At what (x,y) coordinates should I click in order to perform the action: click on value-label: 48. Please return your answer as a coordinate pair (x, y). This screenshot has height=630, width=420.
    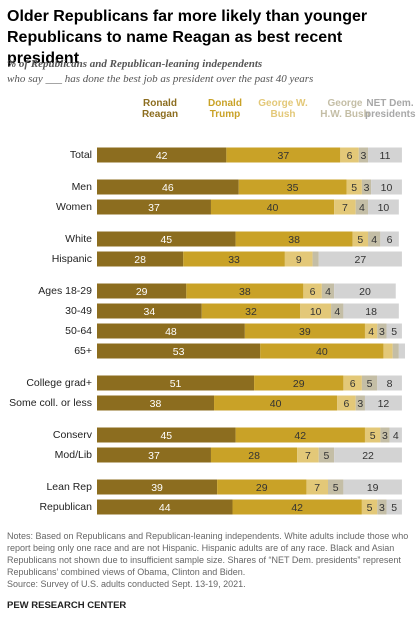
    Looking at the image, I should click on (171, 332).